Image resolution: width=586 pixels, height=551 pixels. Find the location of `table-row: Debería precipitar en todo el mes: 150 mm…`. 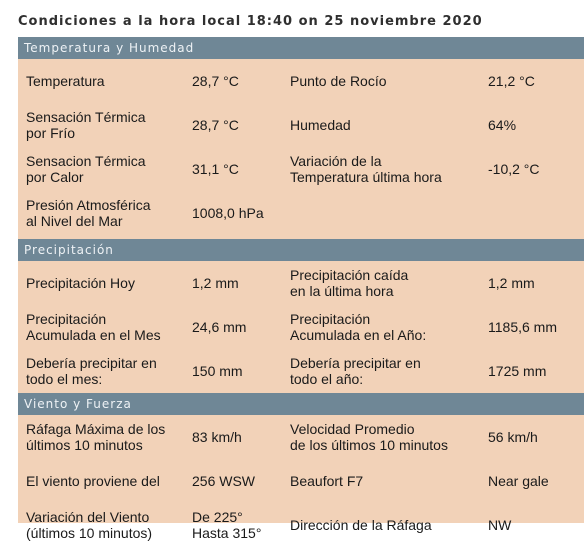

table-row: Debería precipitar en todo el mes: 150 mm… is located at coordinates (301, 371).